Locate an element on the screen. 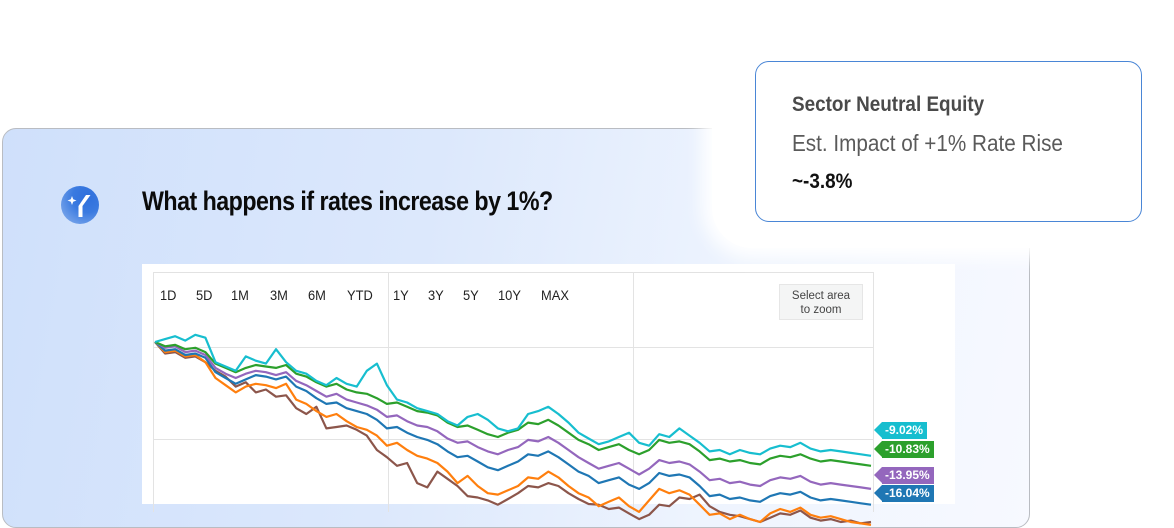  series-line-green is located at coordinates (513, 403).